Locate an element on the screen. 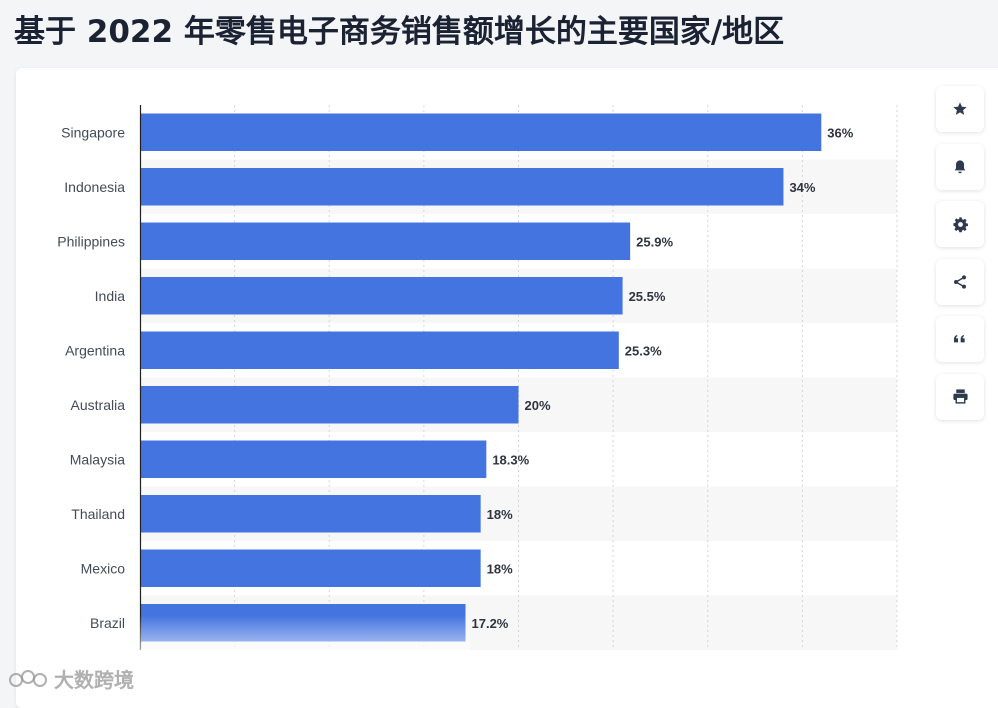  bar-singapore is located at coordinates (481, 132).